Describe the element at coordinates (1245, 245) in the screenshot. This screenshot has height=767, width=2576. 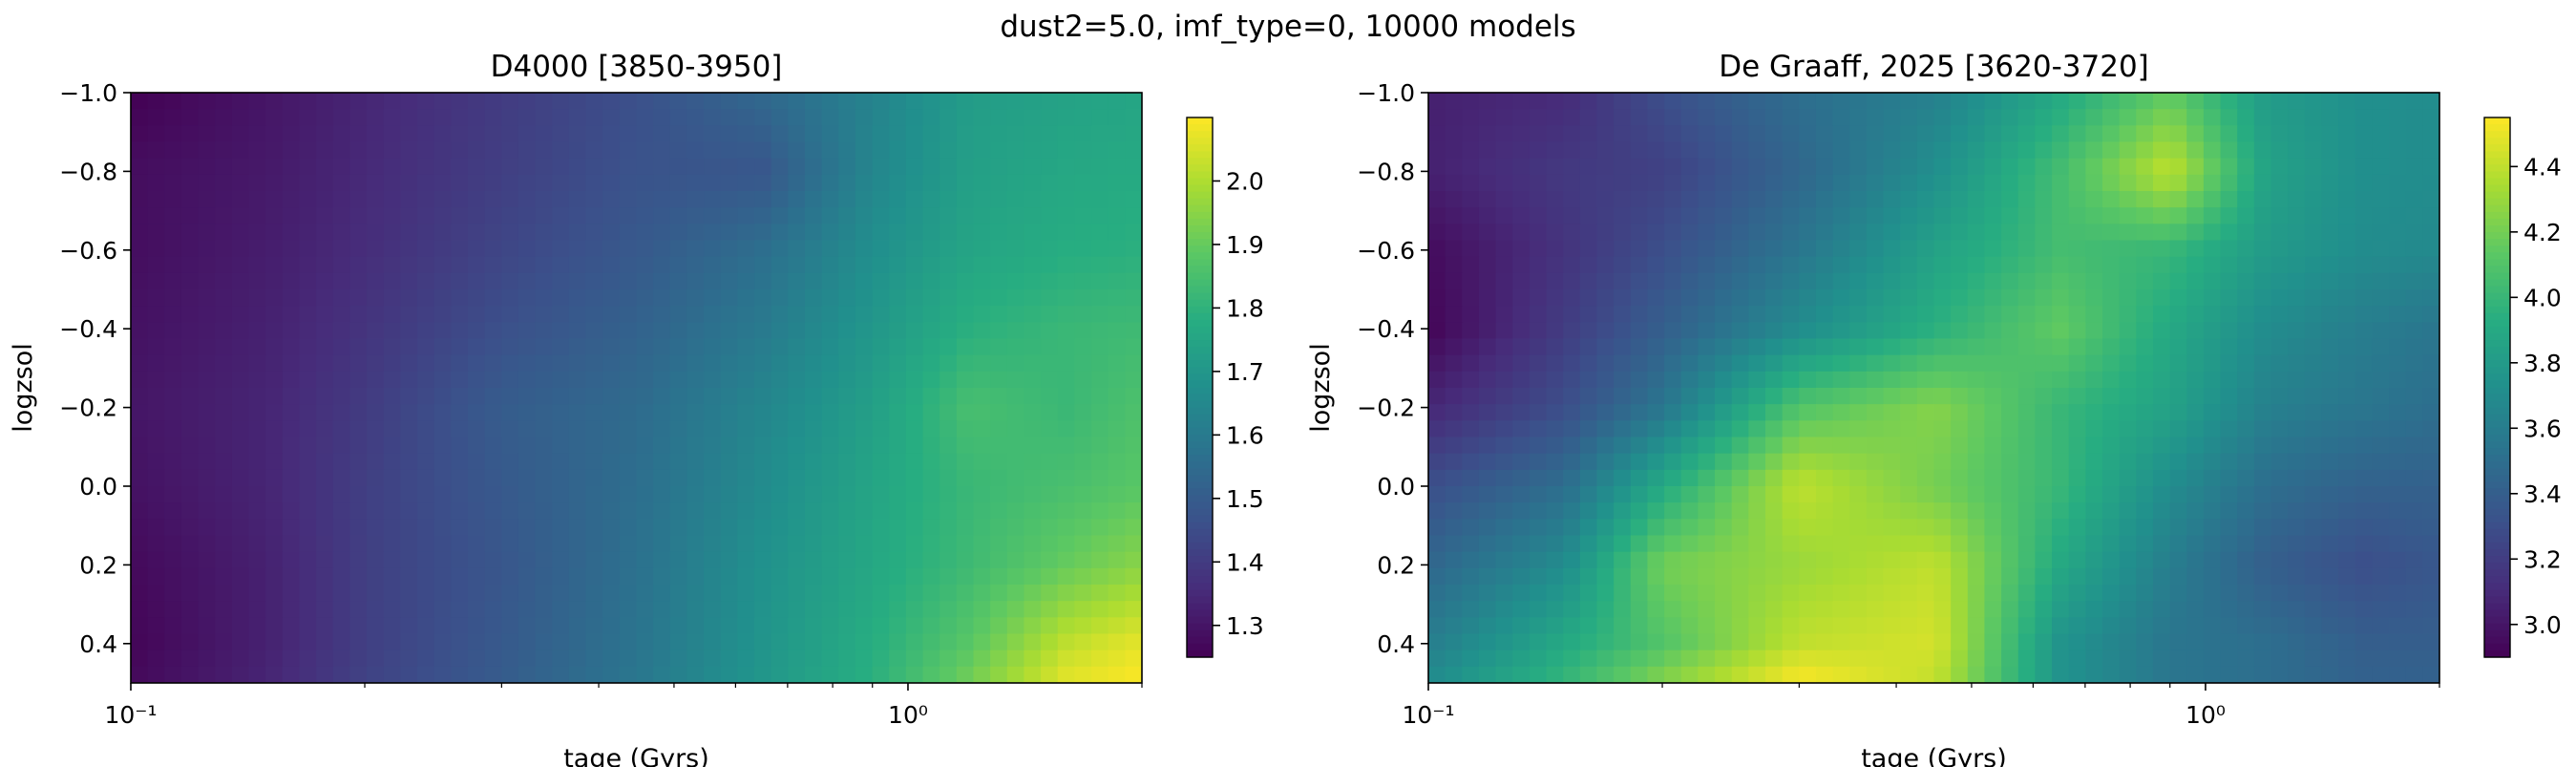
I see `d4000-colorbar-tick-label: 1.9` at that location.